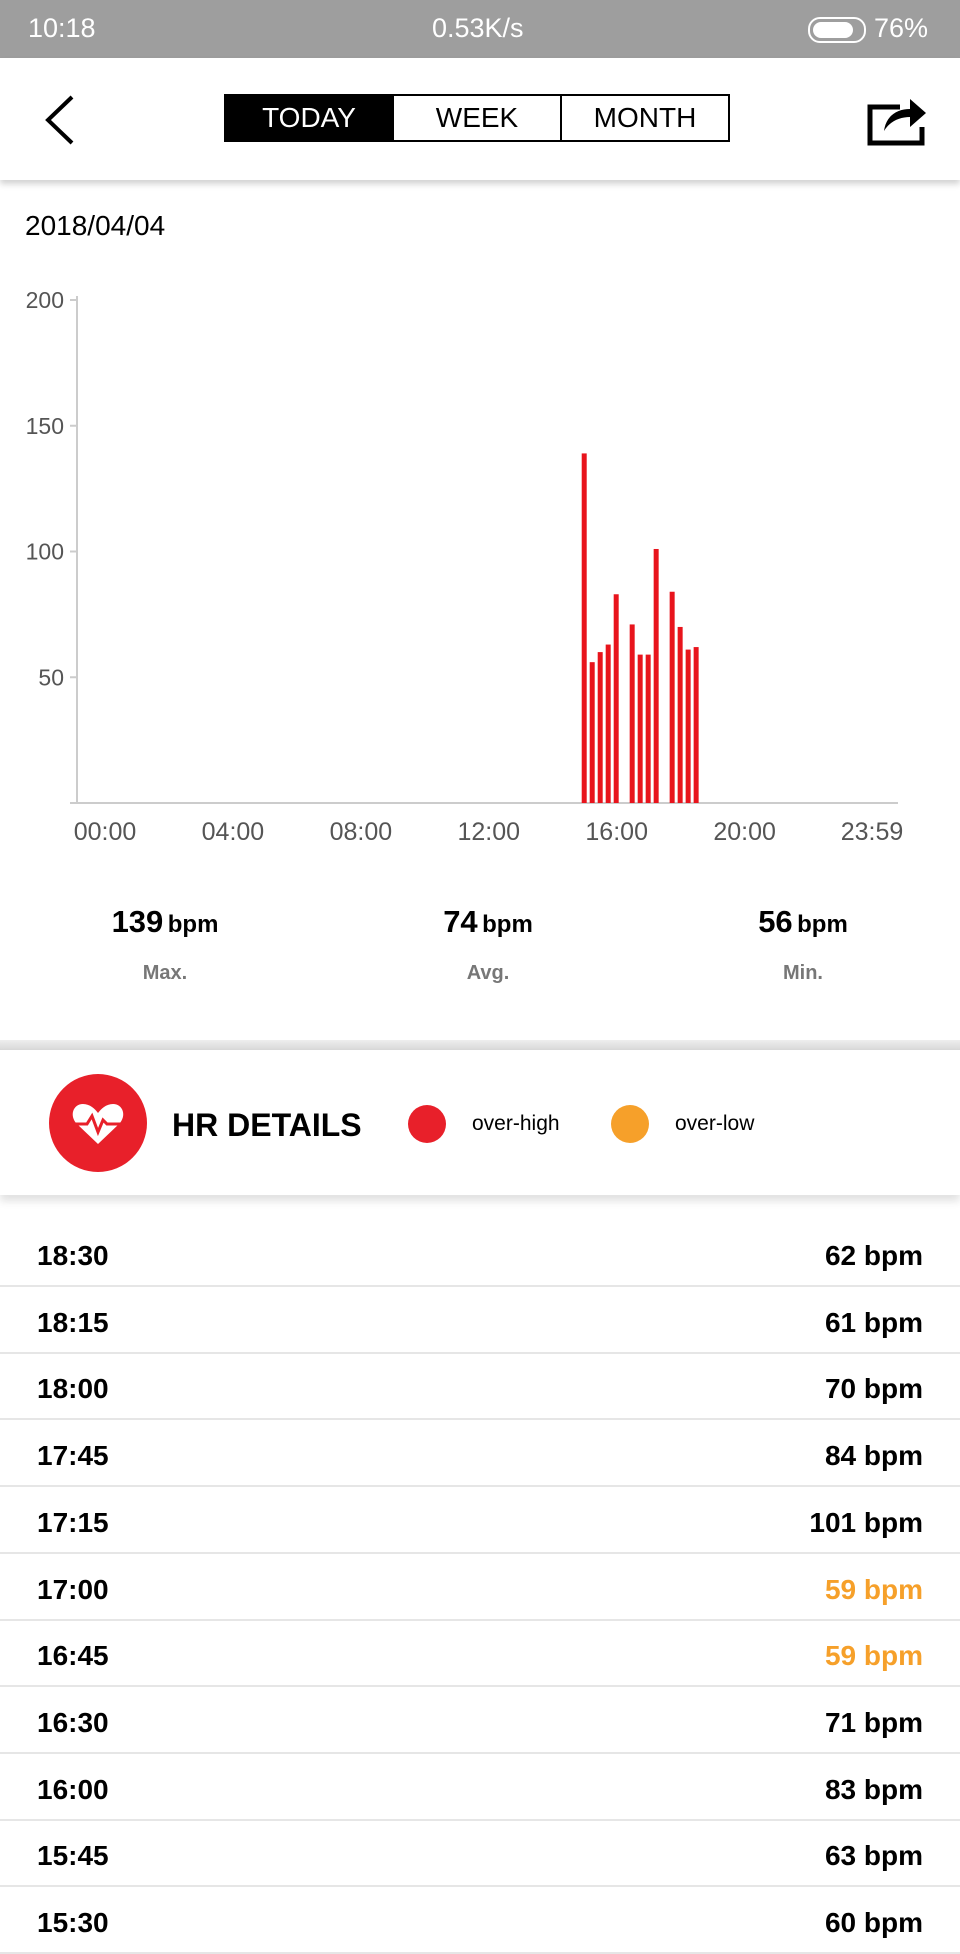 The width and height of the screenshot is (960, 1954). What do you see at coordinates (480, 1854) in the screenshot?
I see `list-row: 15:45 63 bpm` at bounding box center [480, 1854].